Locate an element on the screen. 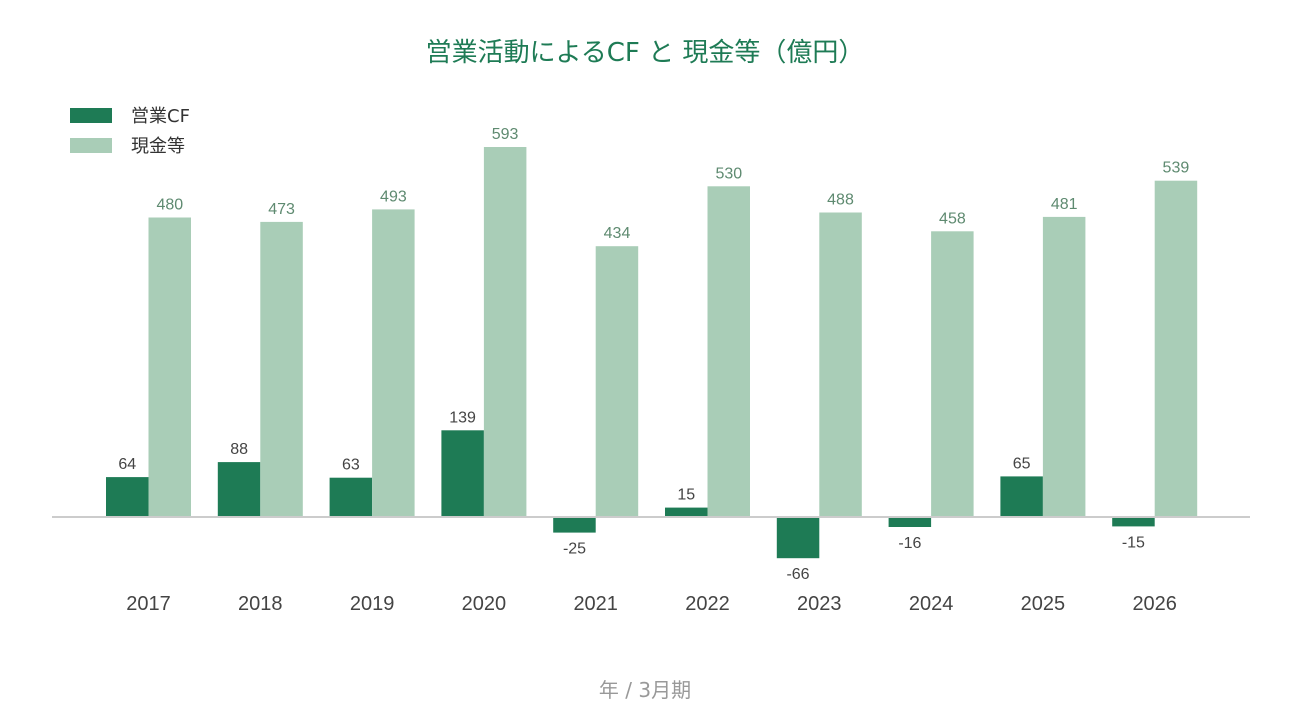 The height and width of the screenshot is (720, 1290). x-tick-label-2019: 2019 is located at coordinates (372, 604).